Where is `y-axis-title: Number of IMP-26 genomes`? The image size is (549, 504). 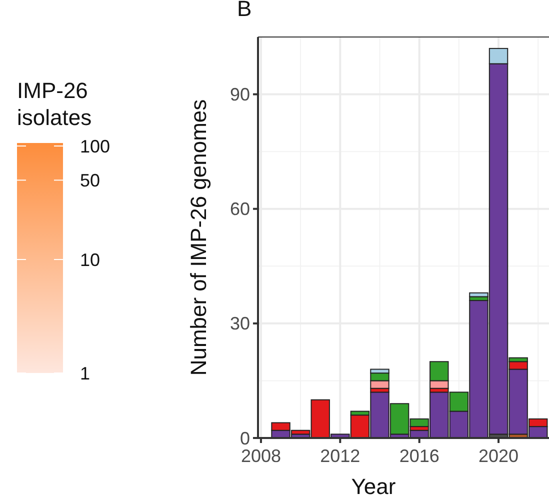
y-axis-title: Number of IMP-26 genomes is located at coordinates (198, 237).